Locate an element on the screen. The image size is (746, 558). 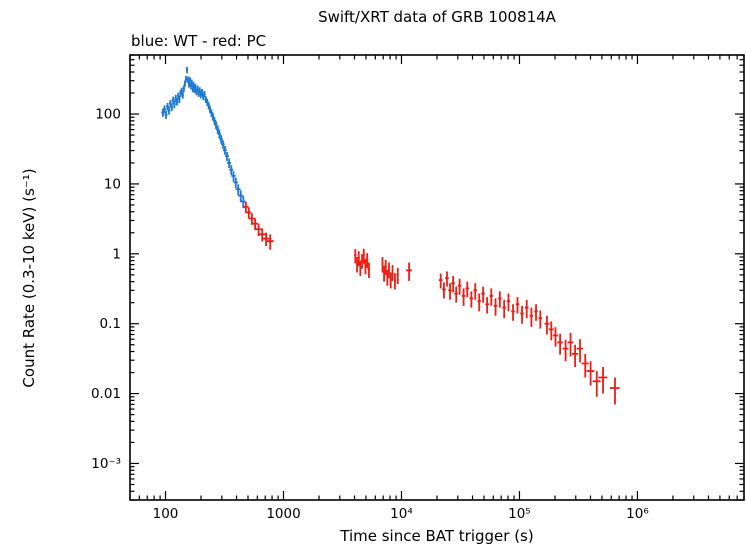
svg-text: 1 is located at coordinates (116, 254).